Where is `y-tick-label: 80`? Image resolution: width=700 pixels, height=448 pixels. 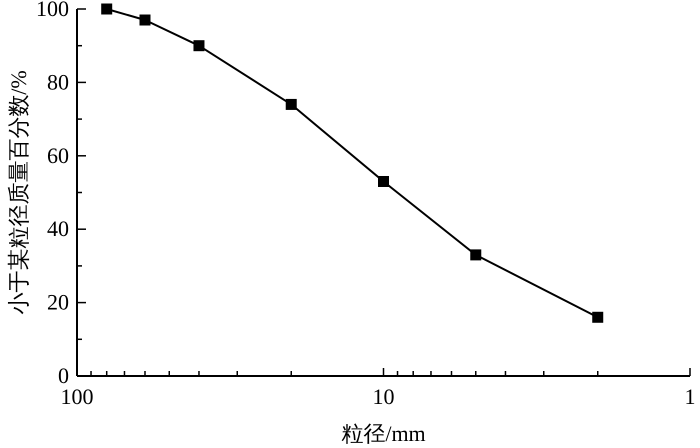 y-tick-label: 80 is located at coordinates (58, 81).